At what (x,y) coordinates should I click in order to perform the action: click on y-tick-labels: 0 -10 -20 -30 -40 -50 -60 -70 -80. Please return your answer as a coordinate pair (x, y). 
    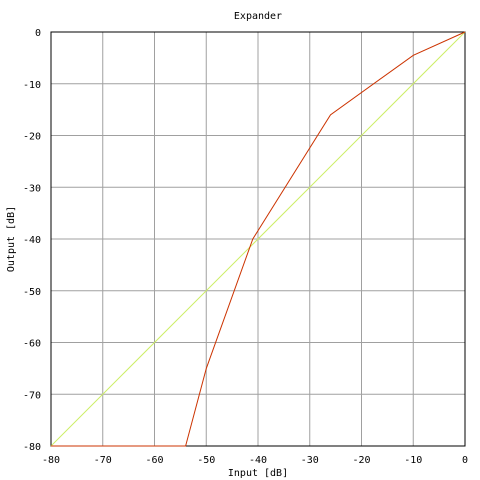
    Looking at the image, I should click on (32, 240).